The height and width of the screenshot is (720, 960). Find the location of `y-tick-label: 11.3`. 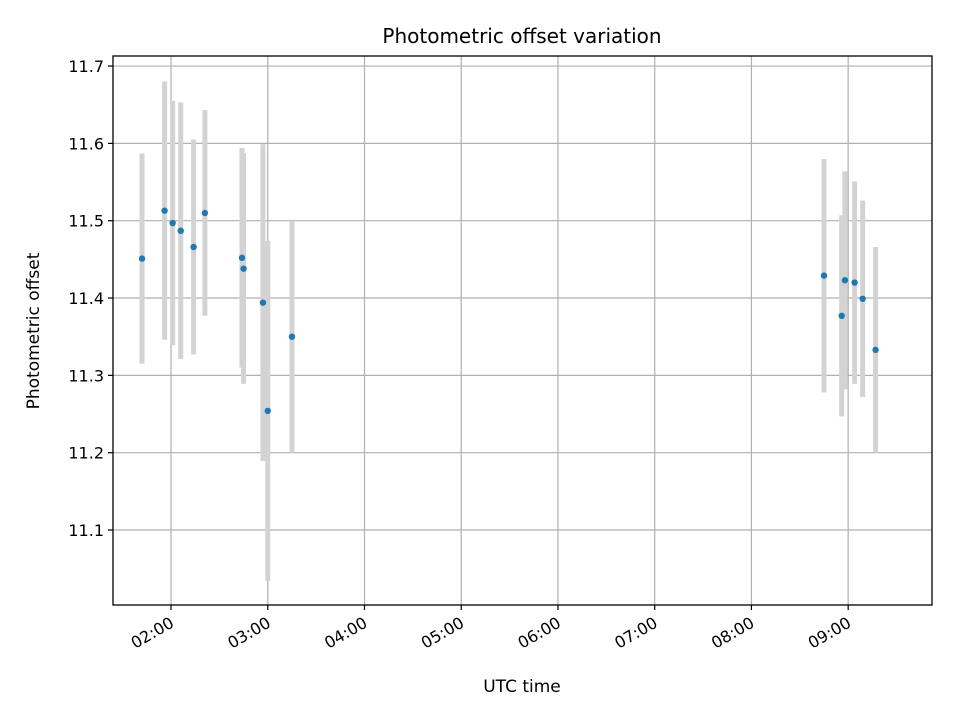

y-tick-label: 11.3 is located at coordinates (86, 375).